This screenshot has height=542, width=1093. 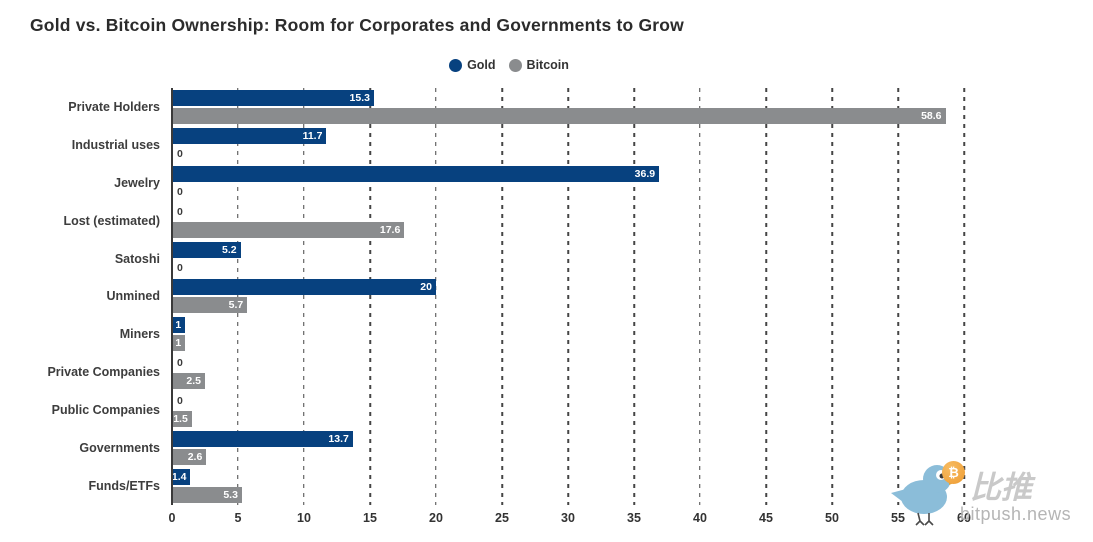 What do you see at coordinates (236, 305) in the screenshot?
I see `bitcoin-value-label-unmined: 5.7` at bounding box center [236, 305].